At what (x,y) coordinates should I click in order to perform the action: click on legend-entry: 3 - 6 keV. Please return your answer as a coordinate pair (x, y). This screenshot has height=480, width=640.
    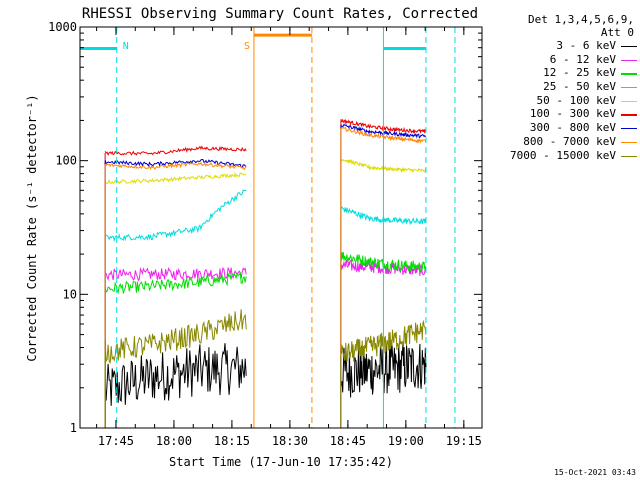
    Looking at the image, I should click on (562, 46).